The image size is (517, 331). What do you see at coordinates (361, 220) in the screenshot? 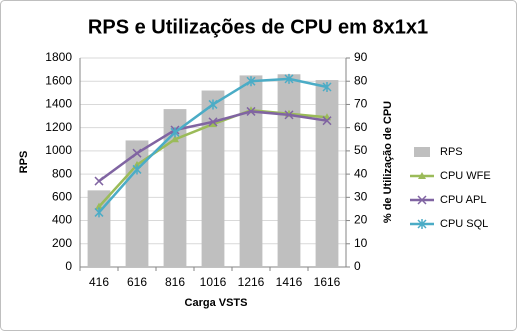
I see `y2-tick-label: 20` at bounding box center [361, 220].